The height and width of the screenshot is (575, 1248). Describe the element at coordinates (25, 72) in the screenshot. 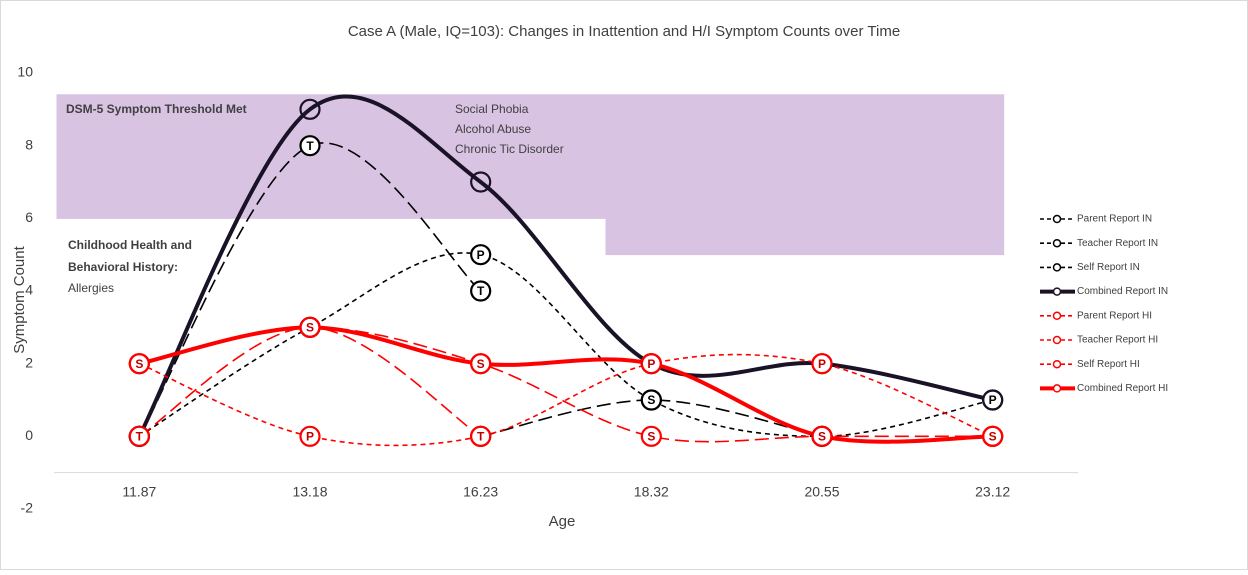

I see `y-tick-label: 10` at that location.